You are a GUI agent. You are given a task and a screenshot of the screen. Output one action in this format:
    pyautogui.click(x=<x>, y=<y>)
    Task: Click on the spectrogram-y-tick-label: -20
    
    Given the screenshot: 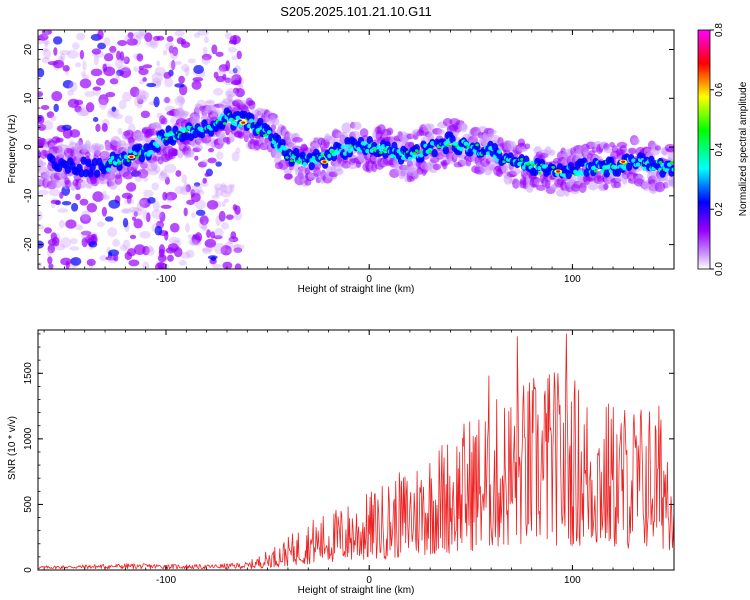 What is the action you would take?
    pyautogui.click(x=28, y=244)
    